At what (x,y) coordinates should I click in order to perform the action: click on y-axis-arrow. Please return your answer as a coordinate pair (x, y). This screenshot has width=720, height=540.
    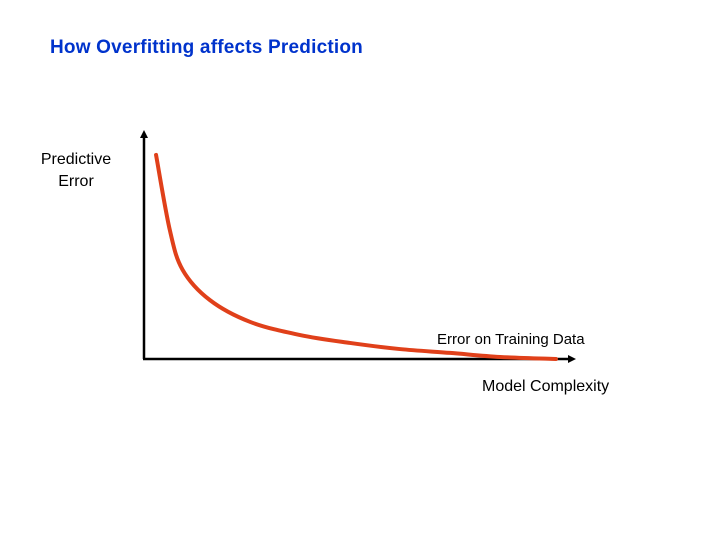
    Looking at the image, I should click on (144, 134).